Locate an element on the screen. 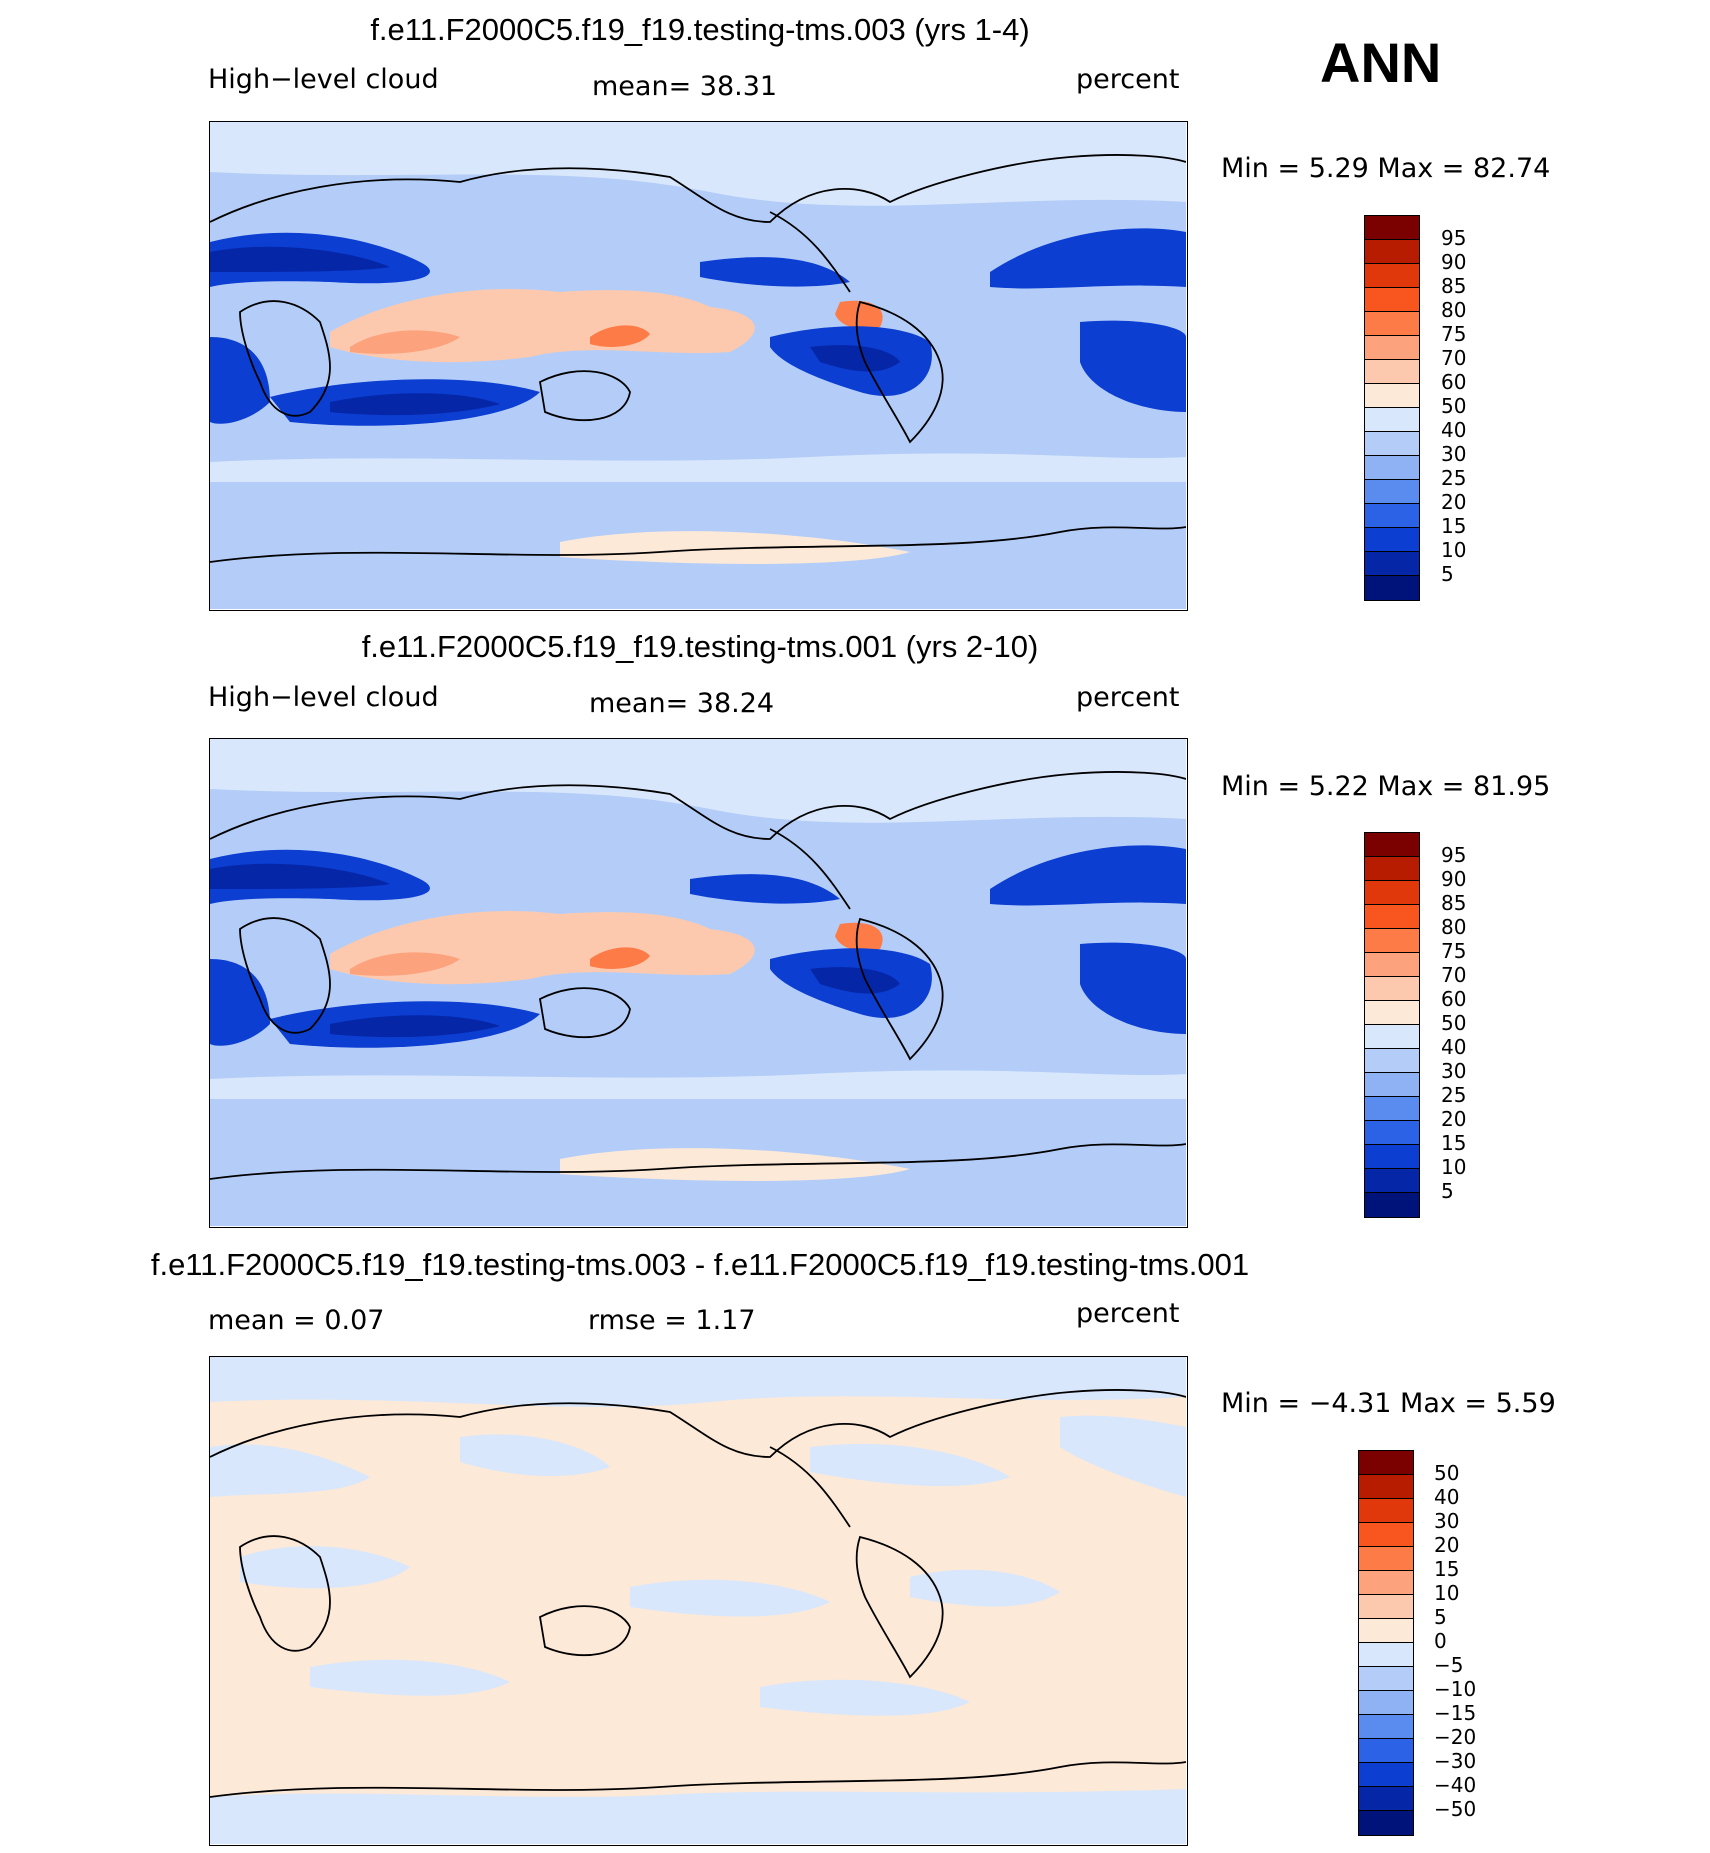 Image resolution: width=1710 pixels, height=1853 pixels. panel3-units: percent is located at coordinates (1128, 1313).